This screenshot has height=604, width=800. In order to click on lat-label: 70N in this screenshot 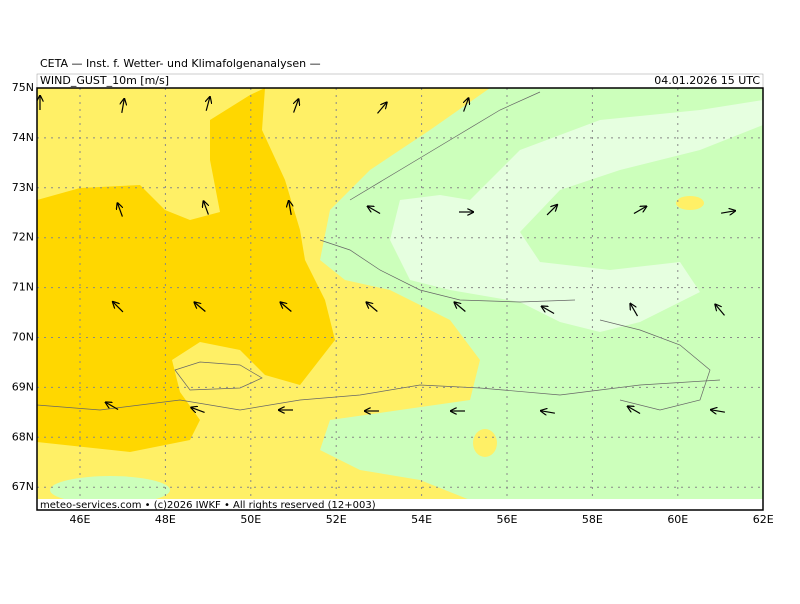, I will do `click(23, 337)`.